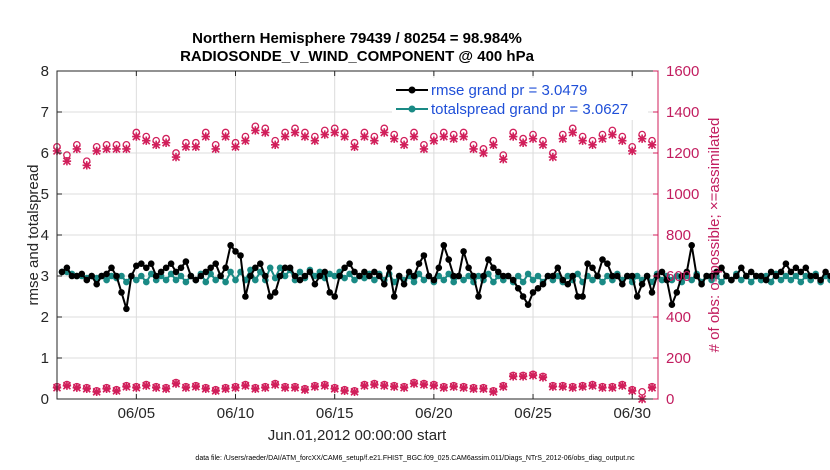 This screenshot has height=470, width=830. Describe the element at coordinates (678, 358) in the screenshot. I see `y2-tick-label: 200` at that location.